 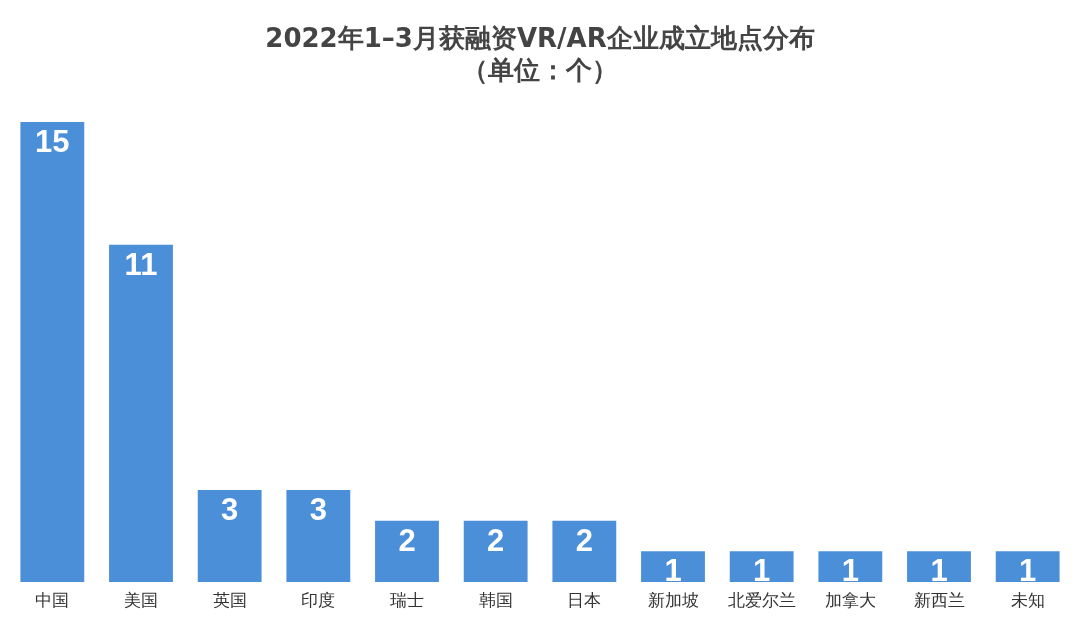 What do you see at coordinates (939, 599) in the screenshot?
I see `x-tick-label: 新西兰` at bounding box center [939, 599].